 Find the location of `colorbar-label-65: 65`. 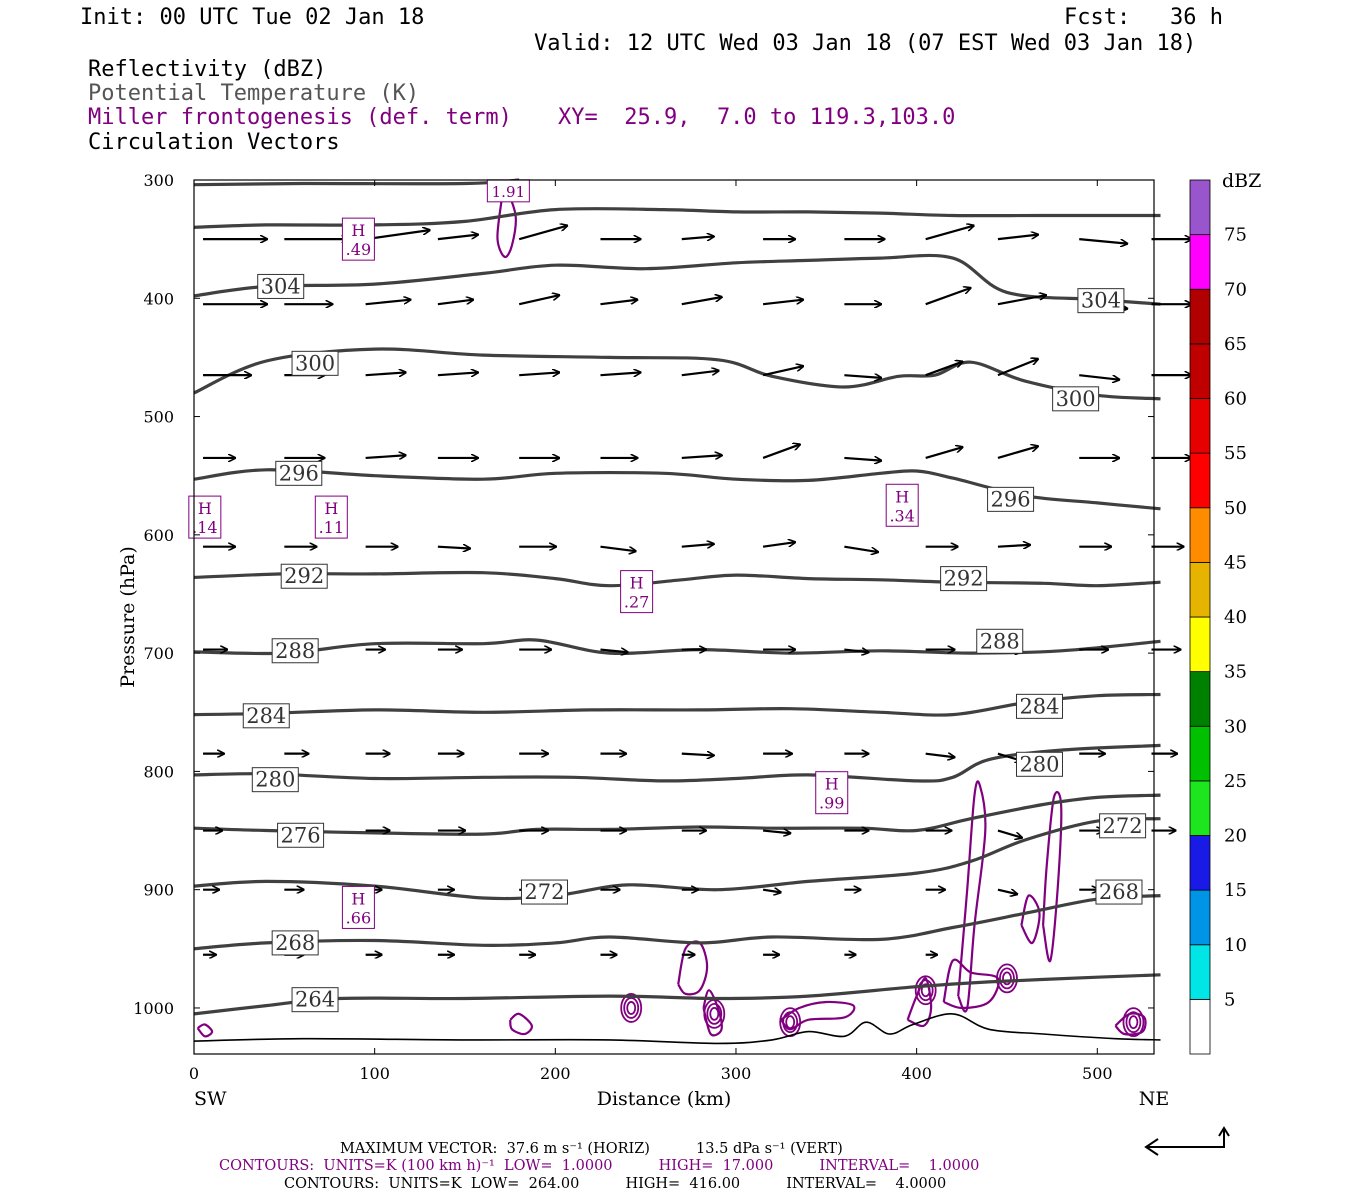

colorbar-label-65: 65 is located at coordinates (1235, 344).